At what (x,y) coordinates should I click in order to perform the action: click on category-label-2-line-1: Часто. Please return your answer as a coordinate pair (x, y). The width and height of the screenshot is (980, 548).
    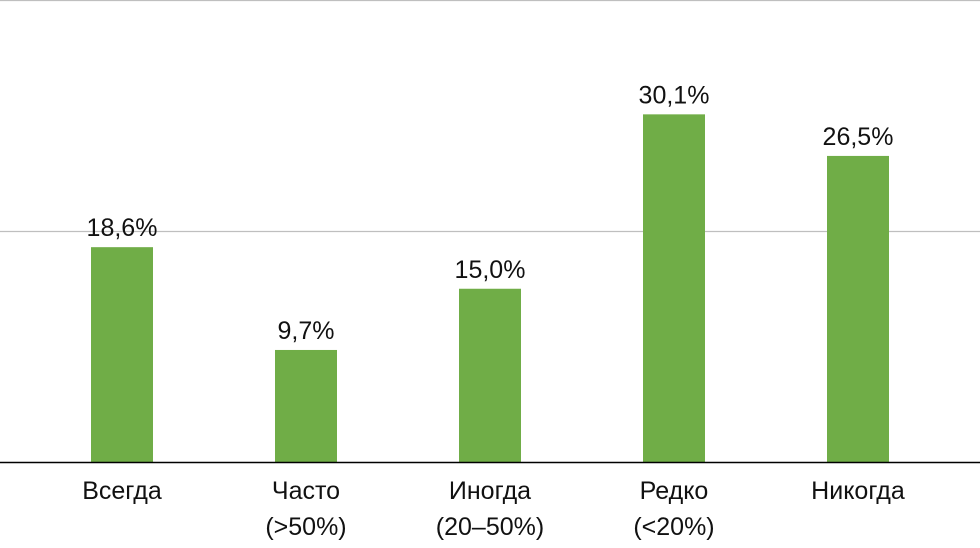
    Looking at the image, I should click on (306, 491).